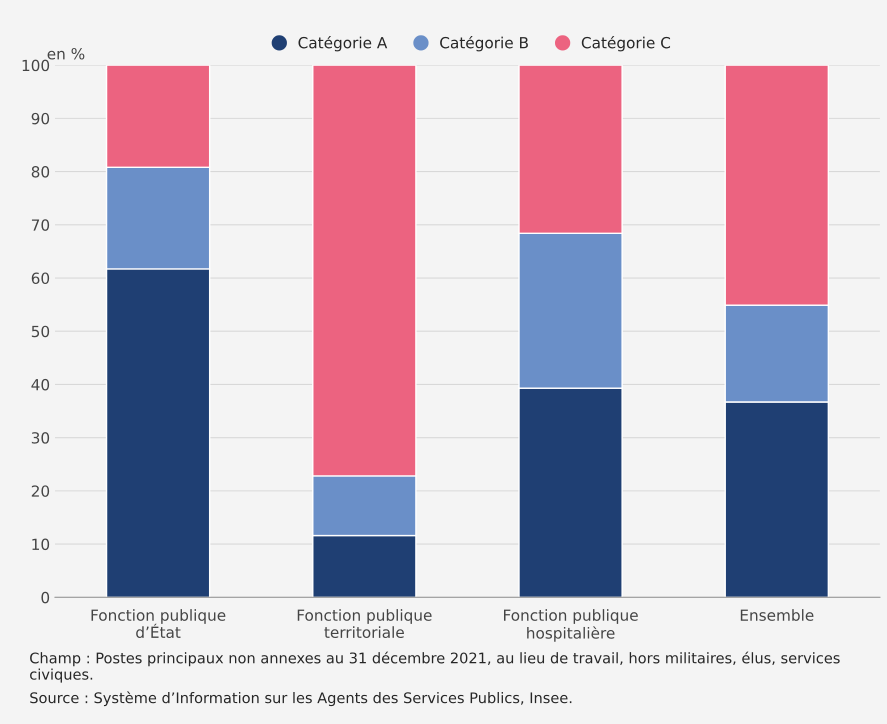 The height and width of the screenshot is (724, 887). What do you see at coordinates (41, 278) in the screenshot?
I see `y-tick-label: 60` at bounding box center [41, 278].